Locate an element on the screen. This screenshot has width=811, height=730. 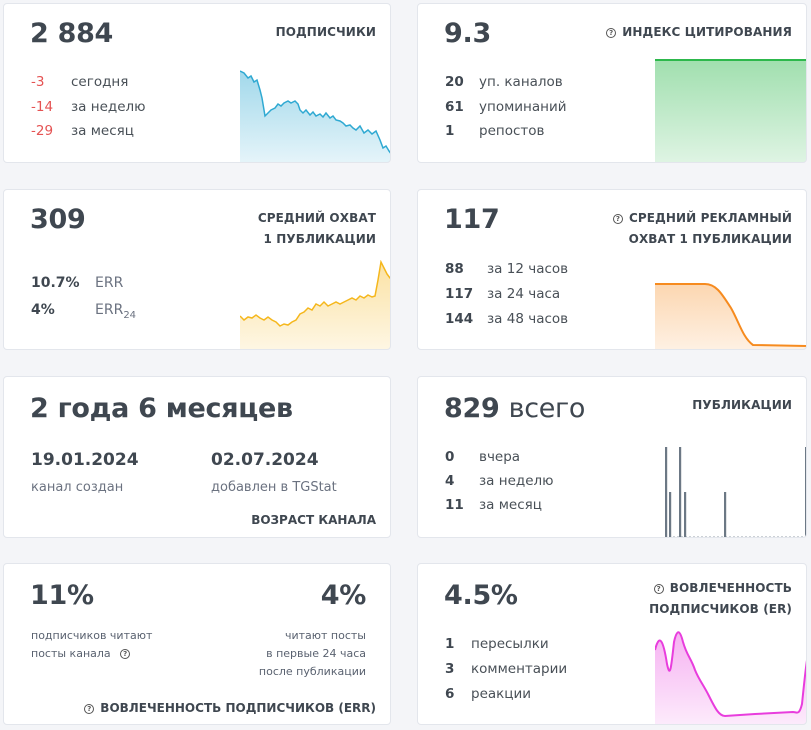
reach-title: СРЕДНИЙ ОХВАТ 1 ПУБЛИКАЦИИ is located at coordinates (317, 229).